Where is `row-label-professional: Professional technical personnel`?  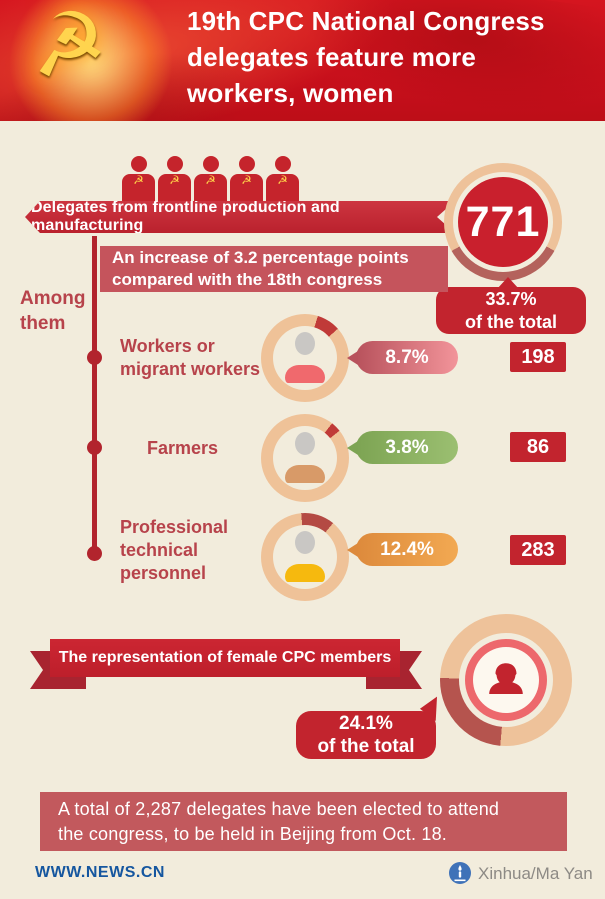
row-label-professional: Professional technical personnel is located at coordinates (174, 550).